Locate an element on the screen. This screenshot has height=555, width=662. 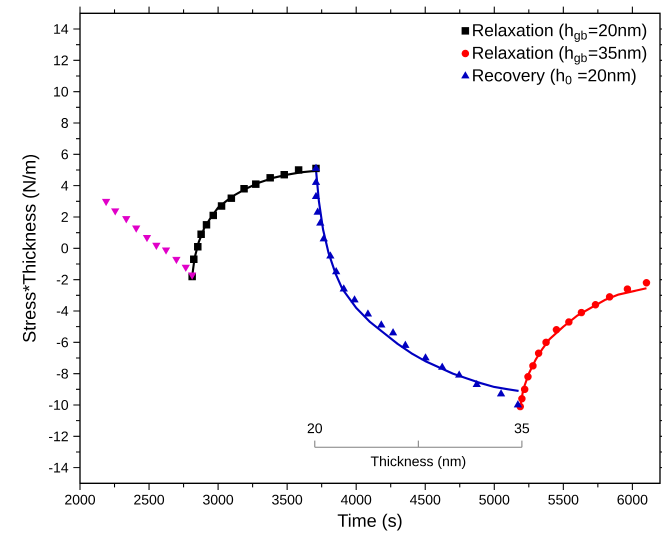
legend-label: Relaxation (h$_{gb}$=35nm) is located at coordinates (559, 55).